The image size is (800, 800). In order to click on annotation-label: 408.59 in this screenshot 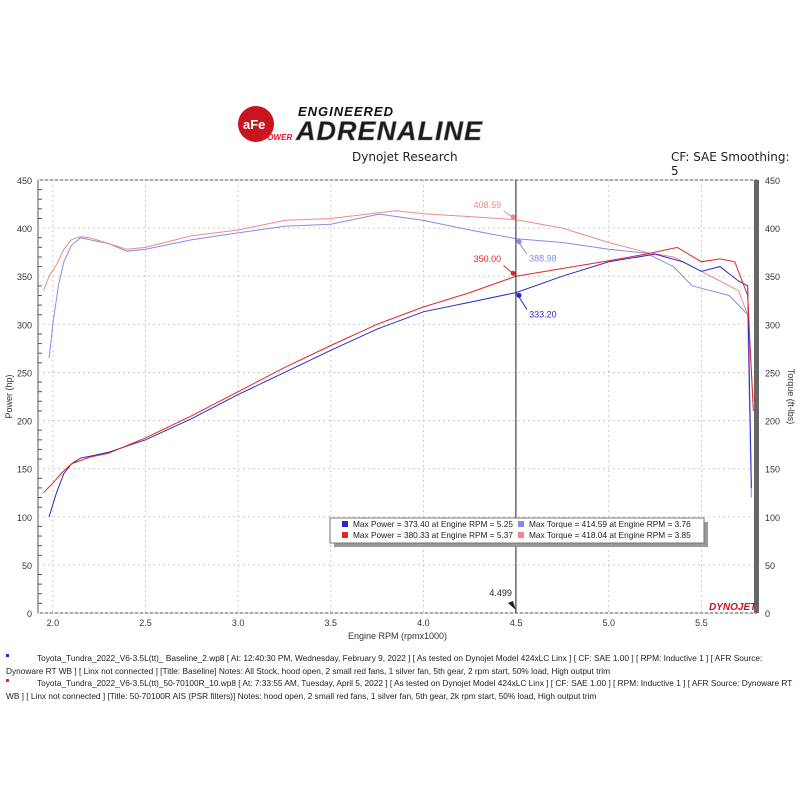, I will do `click(488, 205)`.